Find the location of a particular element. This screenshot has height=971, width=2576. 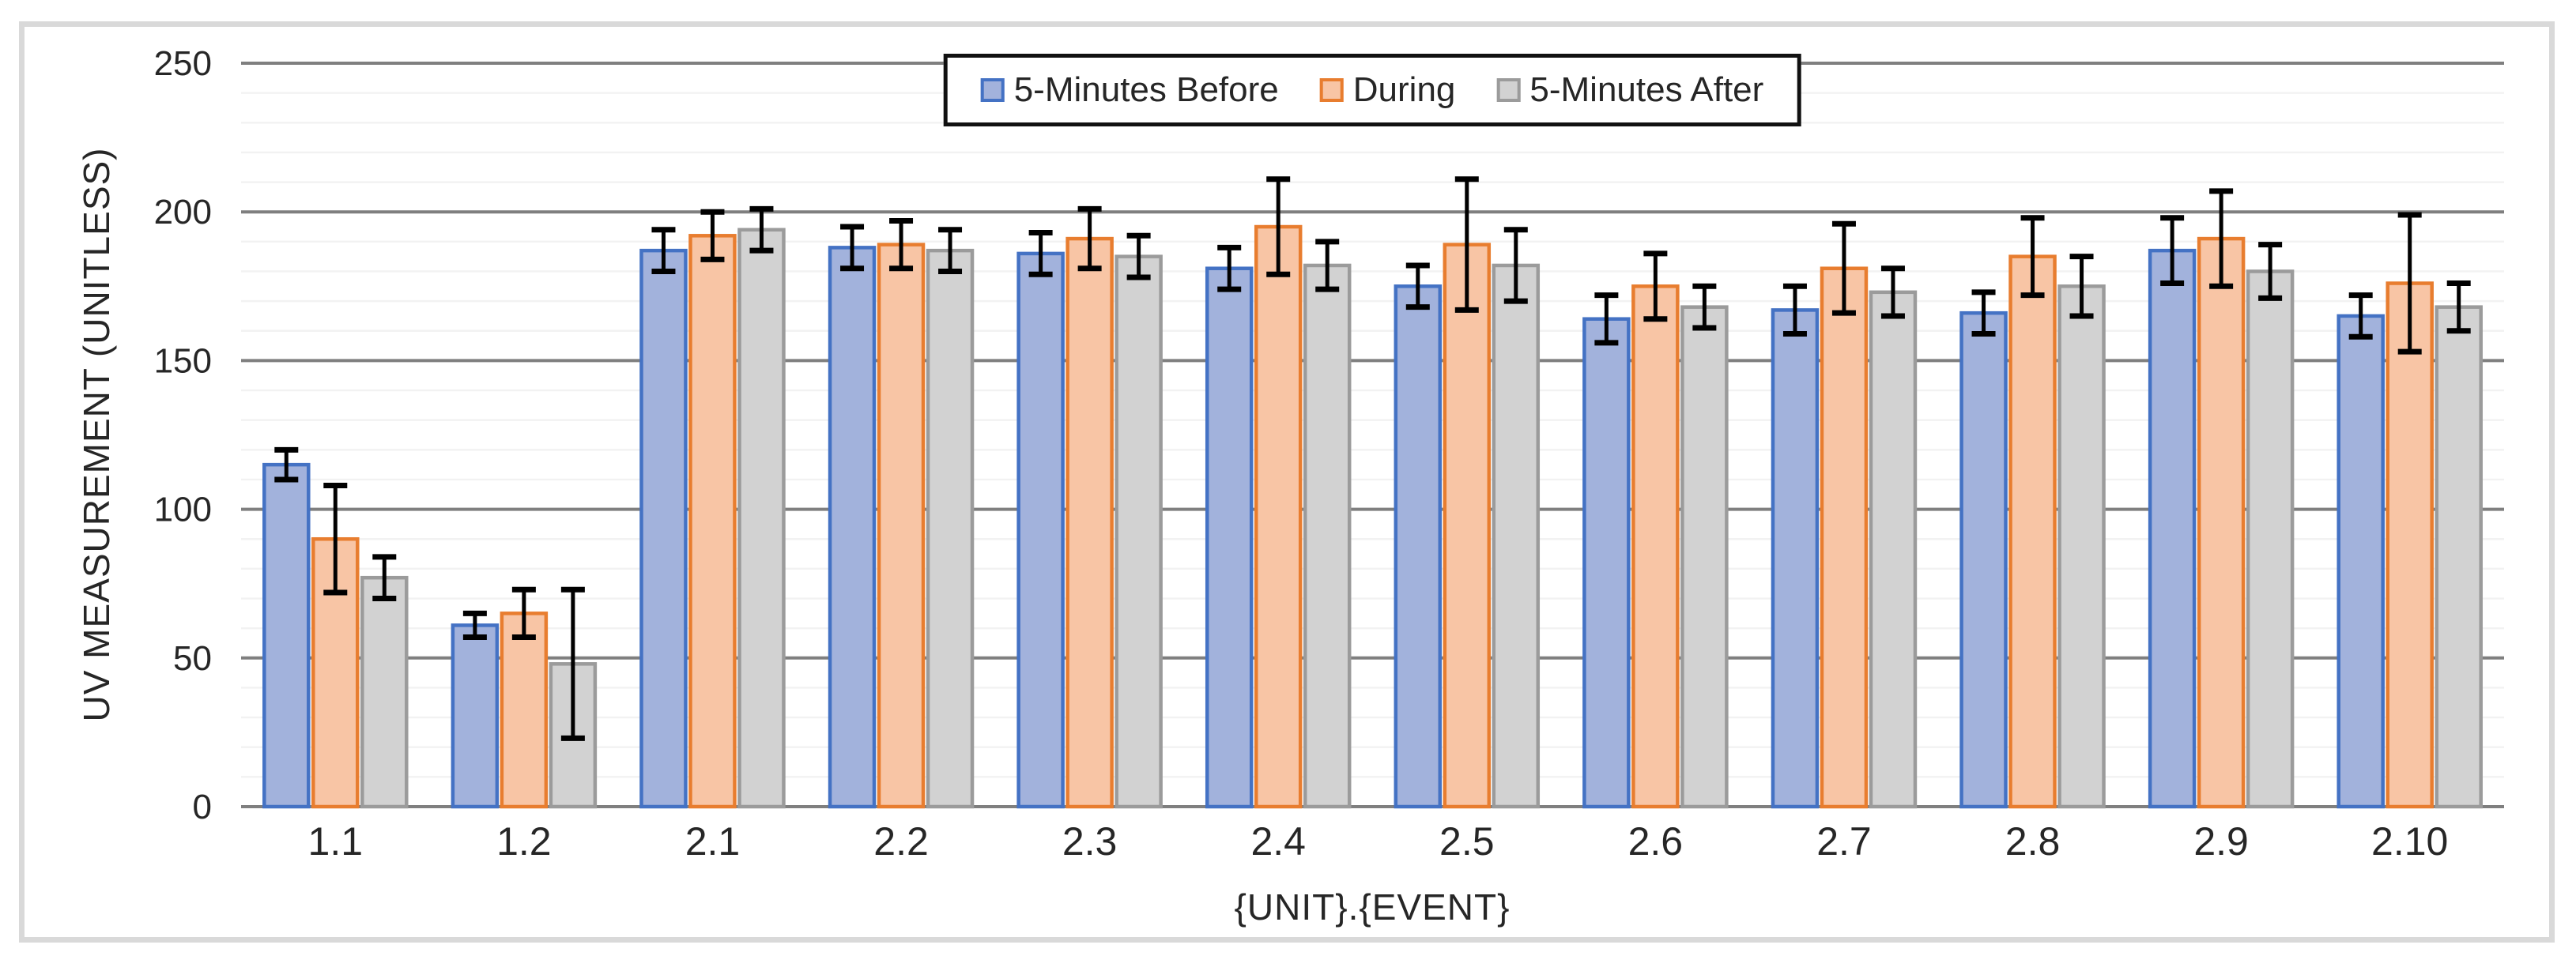

legend-marker-after is located at coordinates (1508, 90).